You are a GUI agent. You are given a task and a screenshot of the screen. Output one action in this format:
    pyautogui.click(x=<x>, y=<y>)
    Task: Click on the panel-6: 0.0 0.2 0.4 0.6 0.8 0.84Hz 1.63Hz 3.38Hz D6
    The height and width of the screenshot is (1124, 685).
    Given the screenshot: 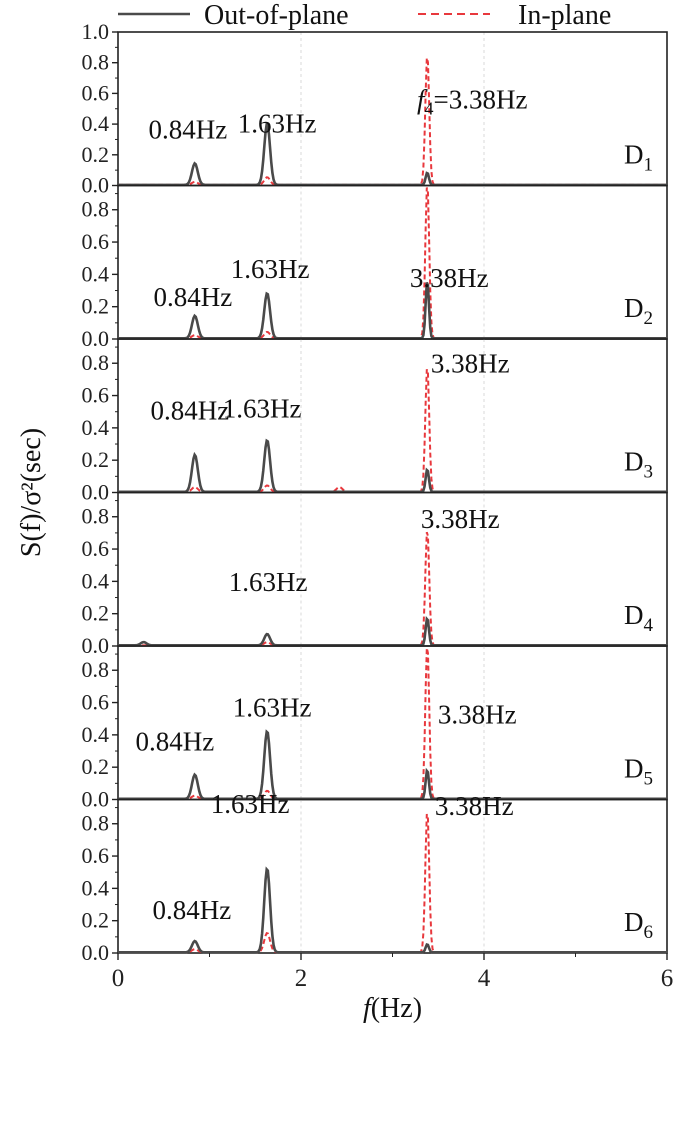 What is the action you would take?
    pyautogui.click(x=375, y=877)
    